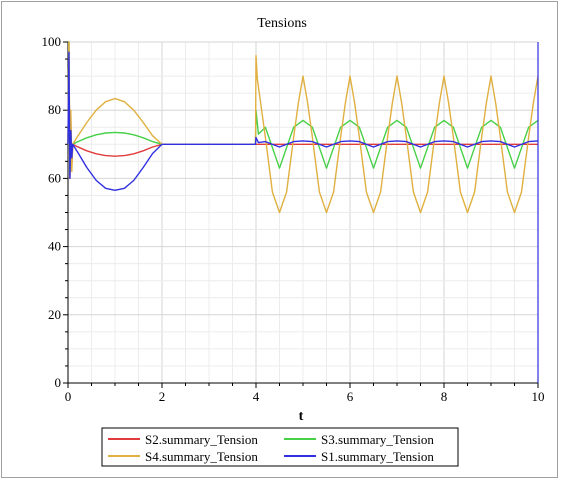 This screenshot has width=561, height=481. I want to click on legend-box, so click(280, 447).